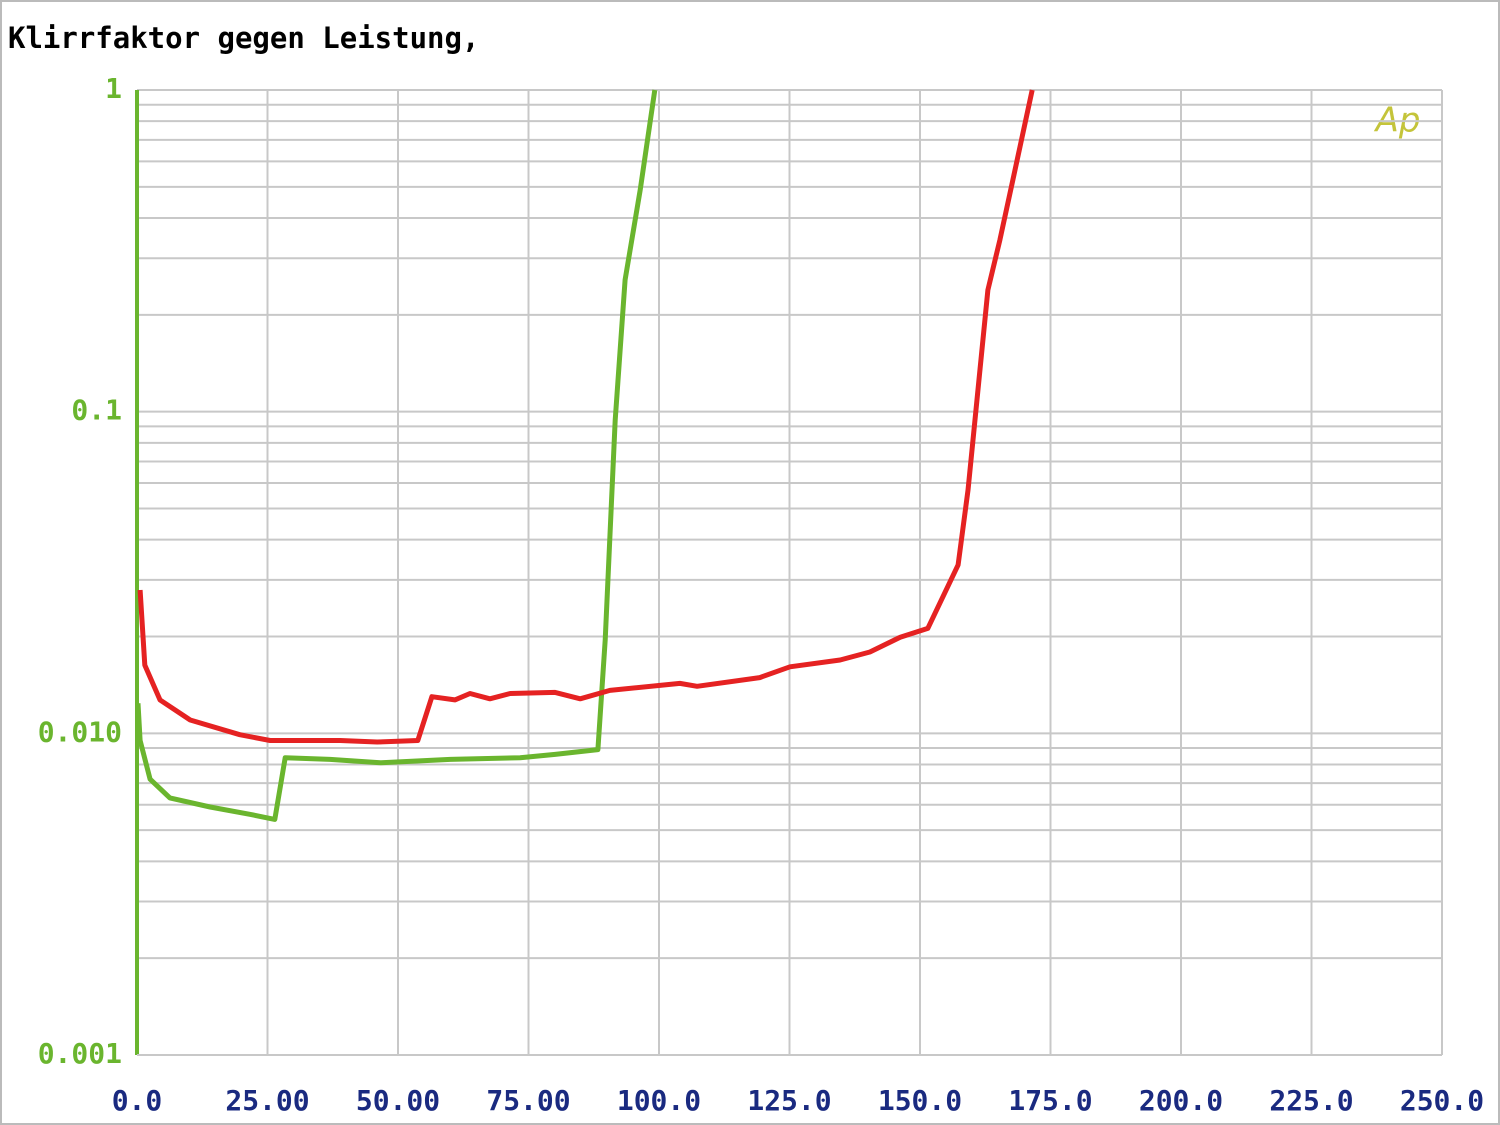 The height and width of the screenshot is (1125, 1500). What do you see at coordinates (659, 1100) in the screenshot?
I see `x-tick-label: 100.0` at bounding box center [659, 1100].